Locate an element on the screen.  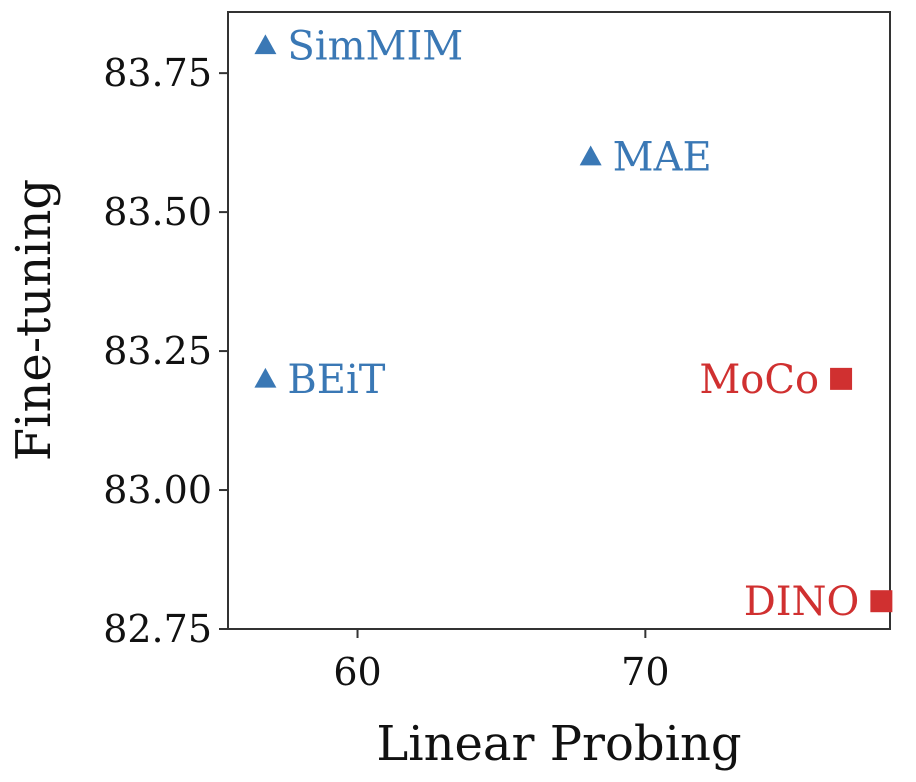
y-tick-label: 83.00 is located at coordinates (157, 490).